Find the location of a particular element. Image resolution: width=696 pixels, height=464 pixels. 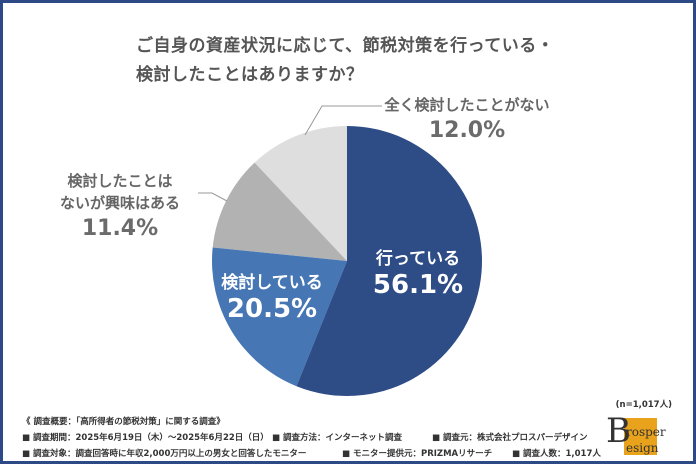

label-doing-text: 行っている is located at coordinates (418, 259).